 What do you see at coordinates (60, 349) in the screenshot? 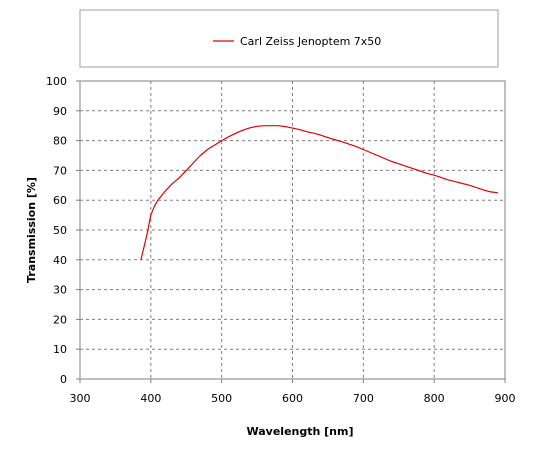
I see `y-tick-label: 10` at bounding box center [60, 349].